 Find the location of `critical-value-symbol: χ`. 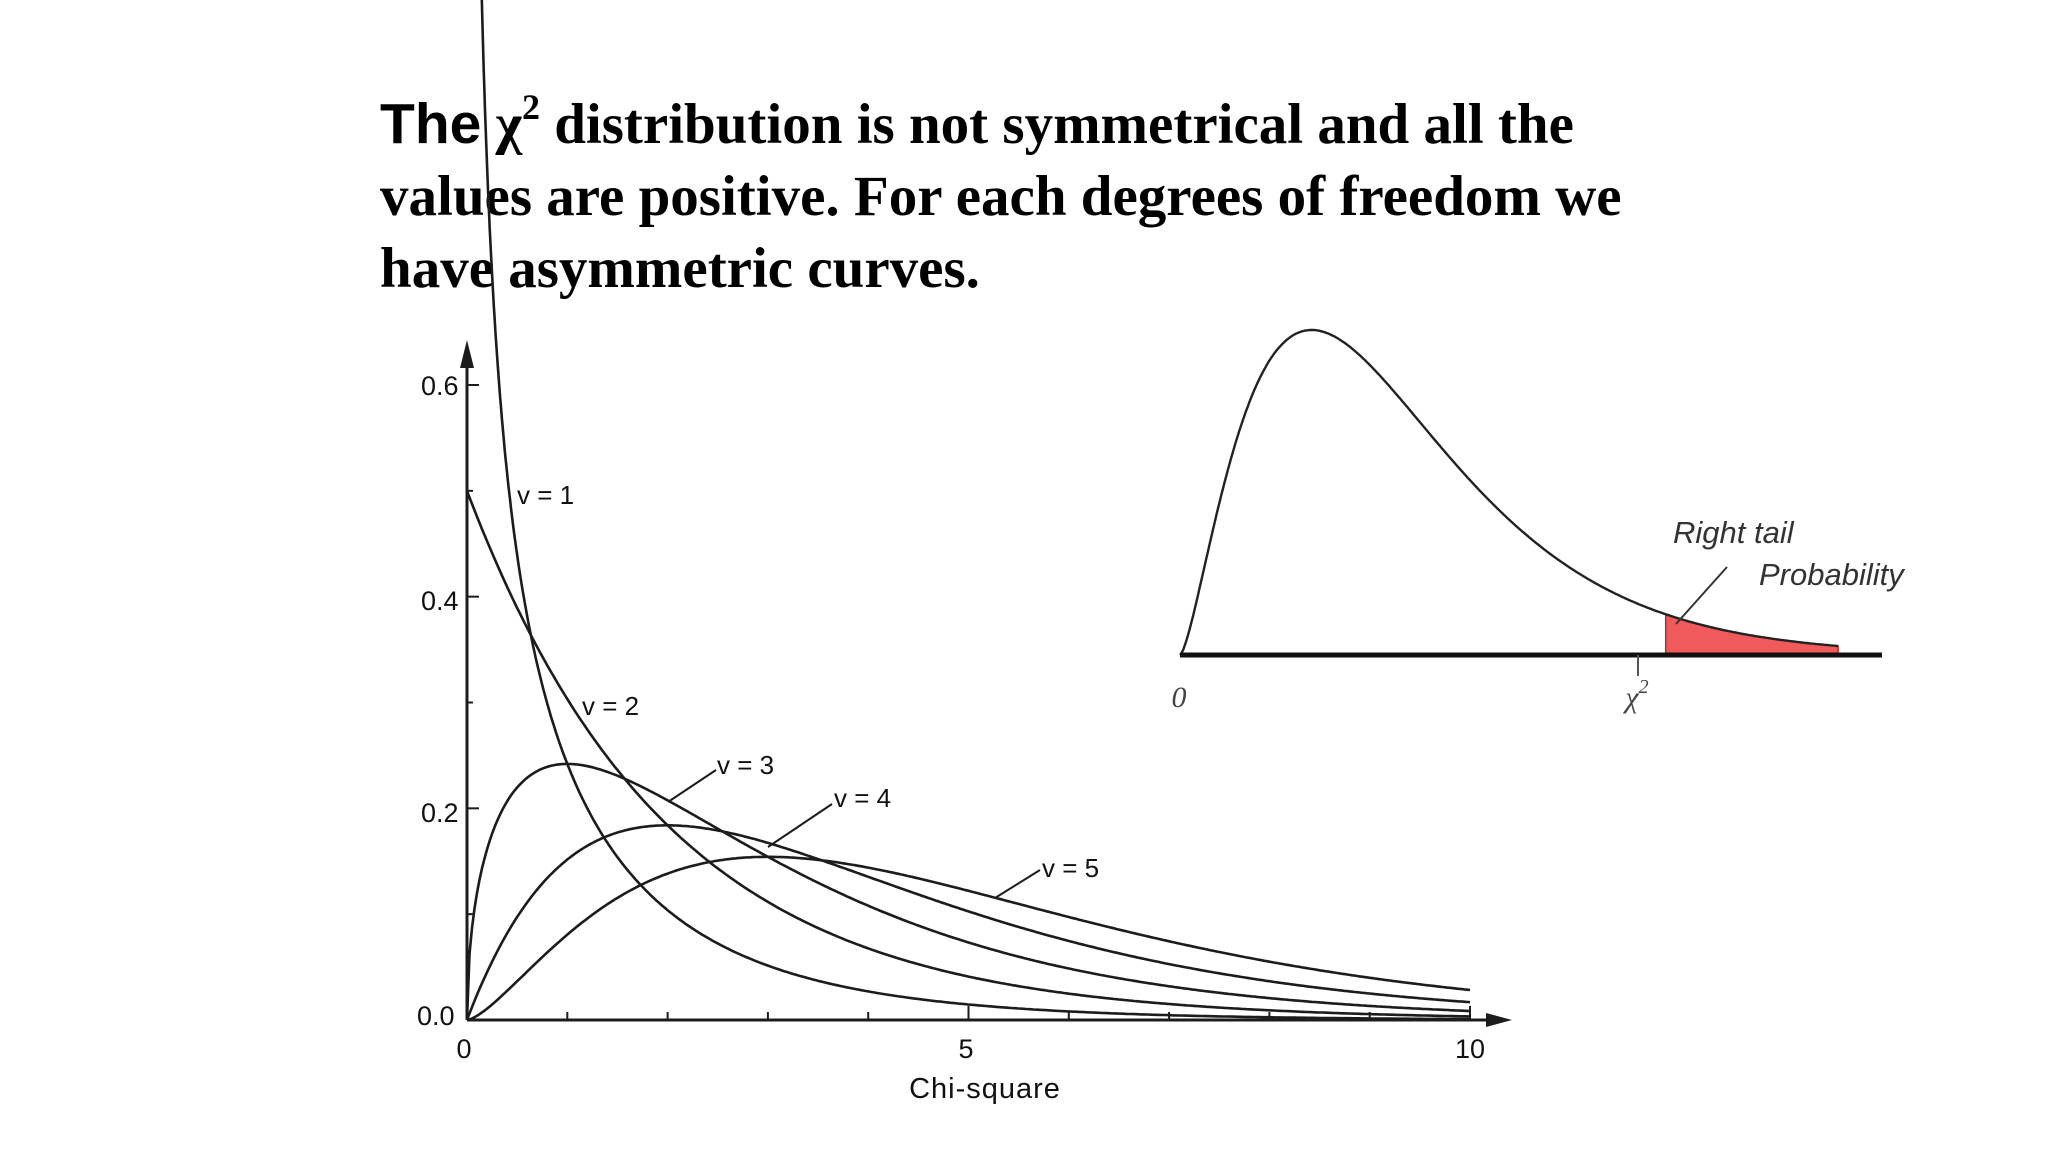

critical-value-symbol: χ is located at coordinates (1630, 697).